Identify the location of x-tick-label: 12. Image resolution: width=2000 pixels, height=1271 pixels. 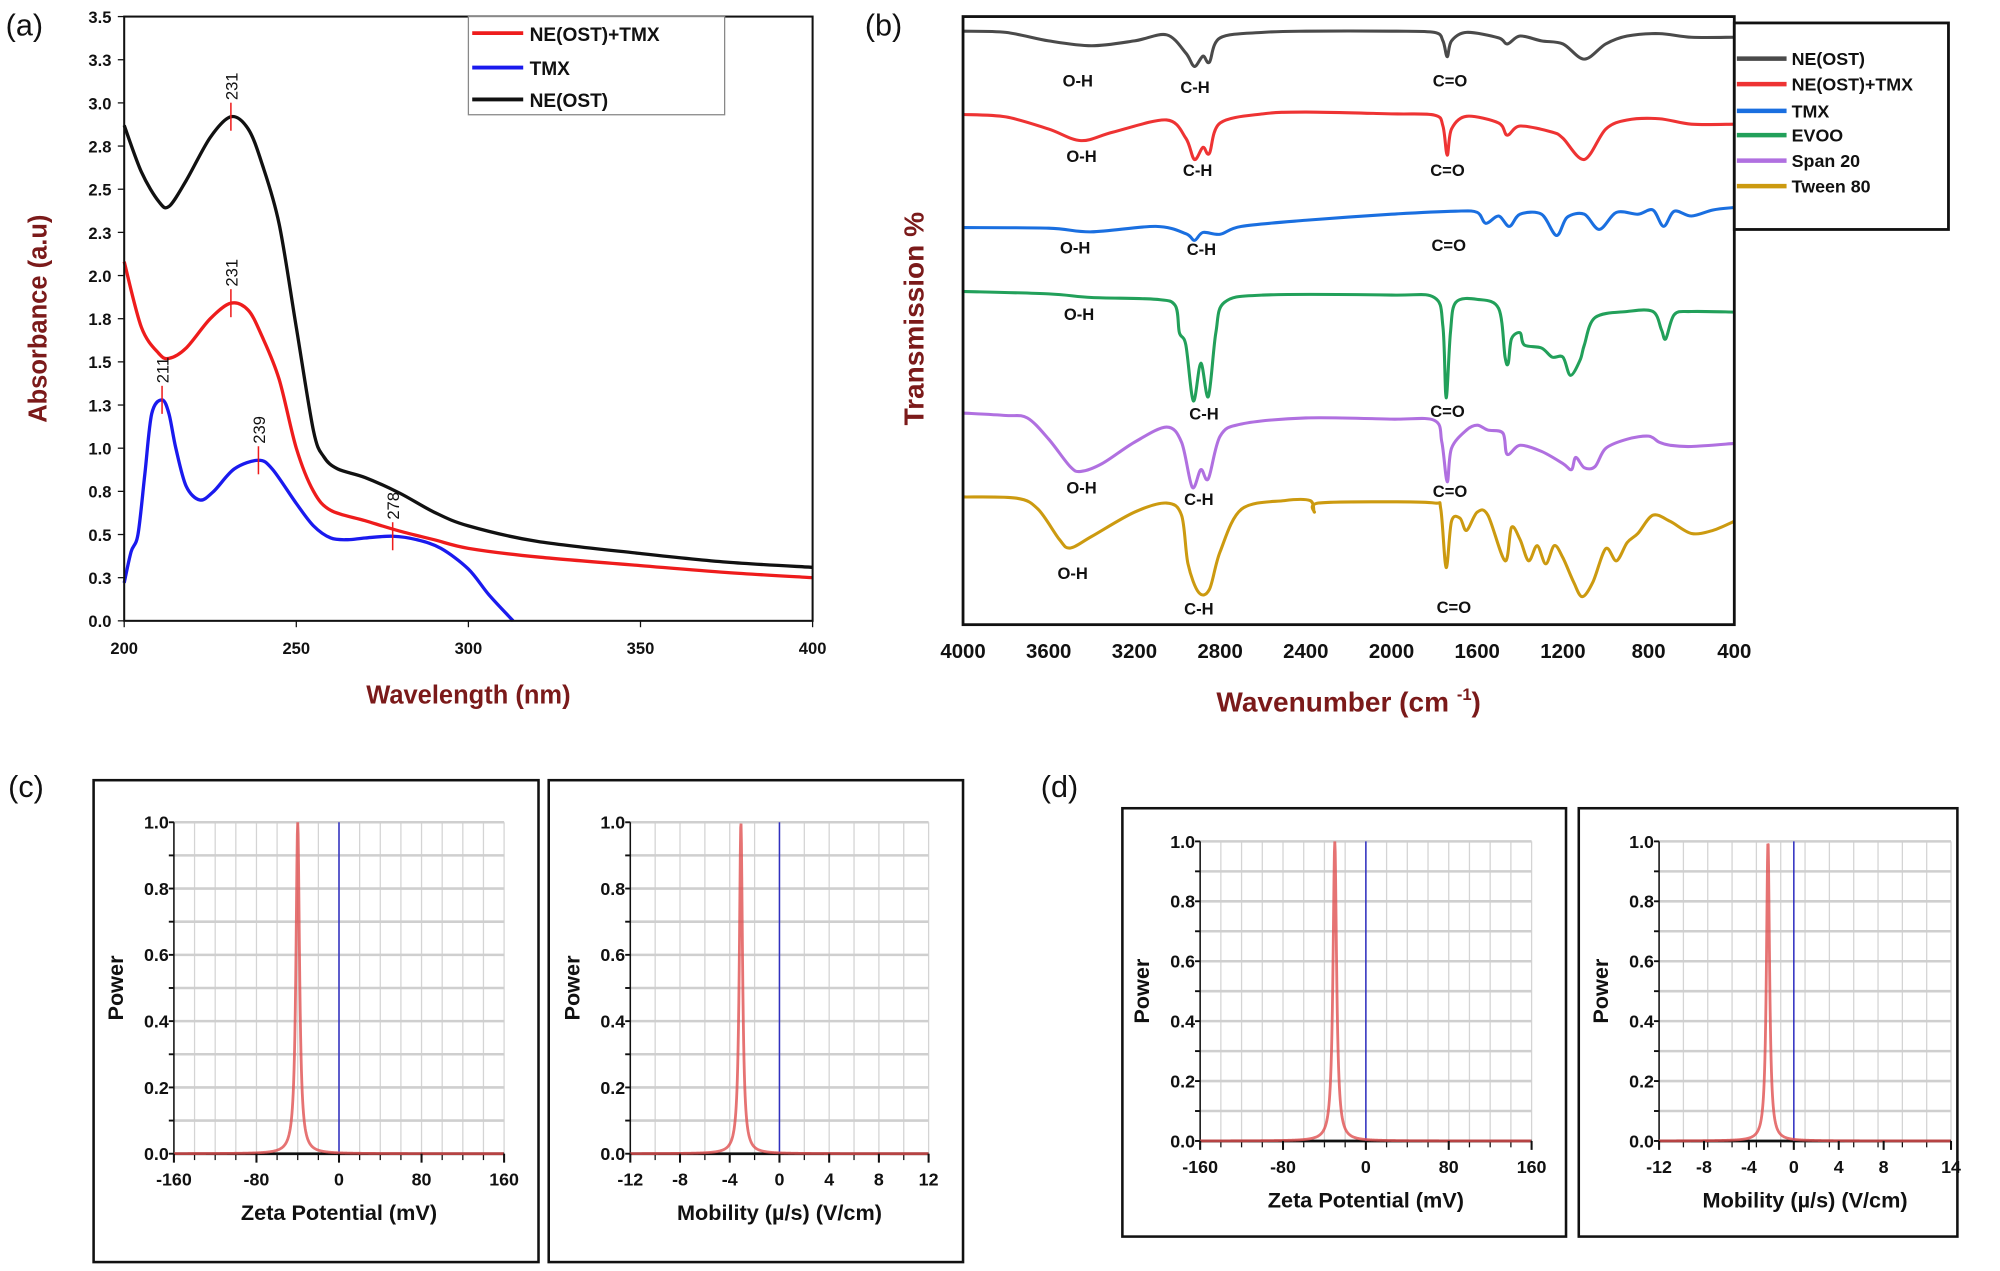
(929, 1180).